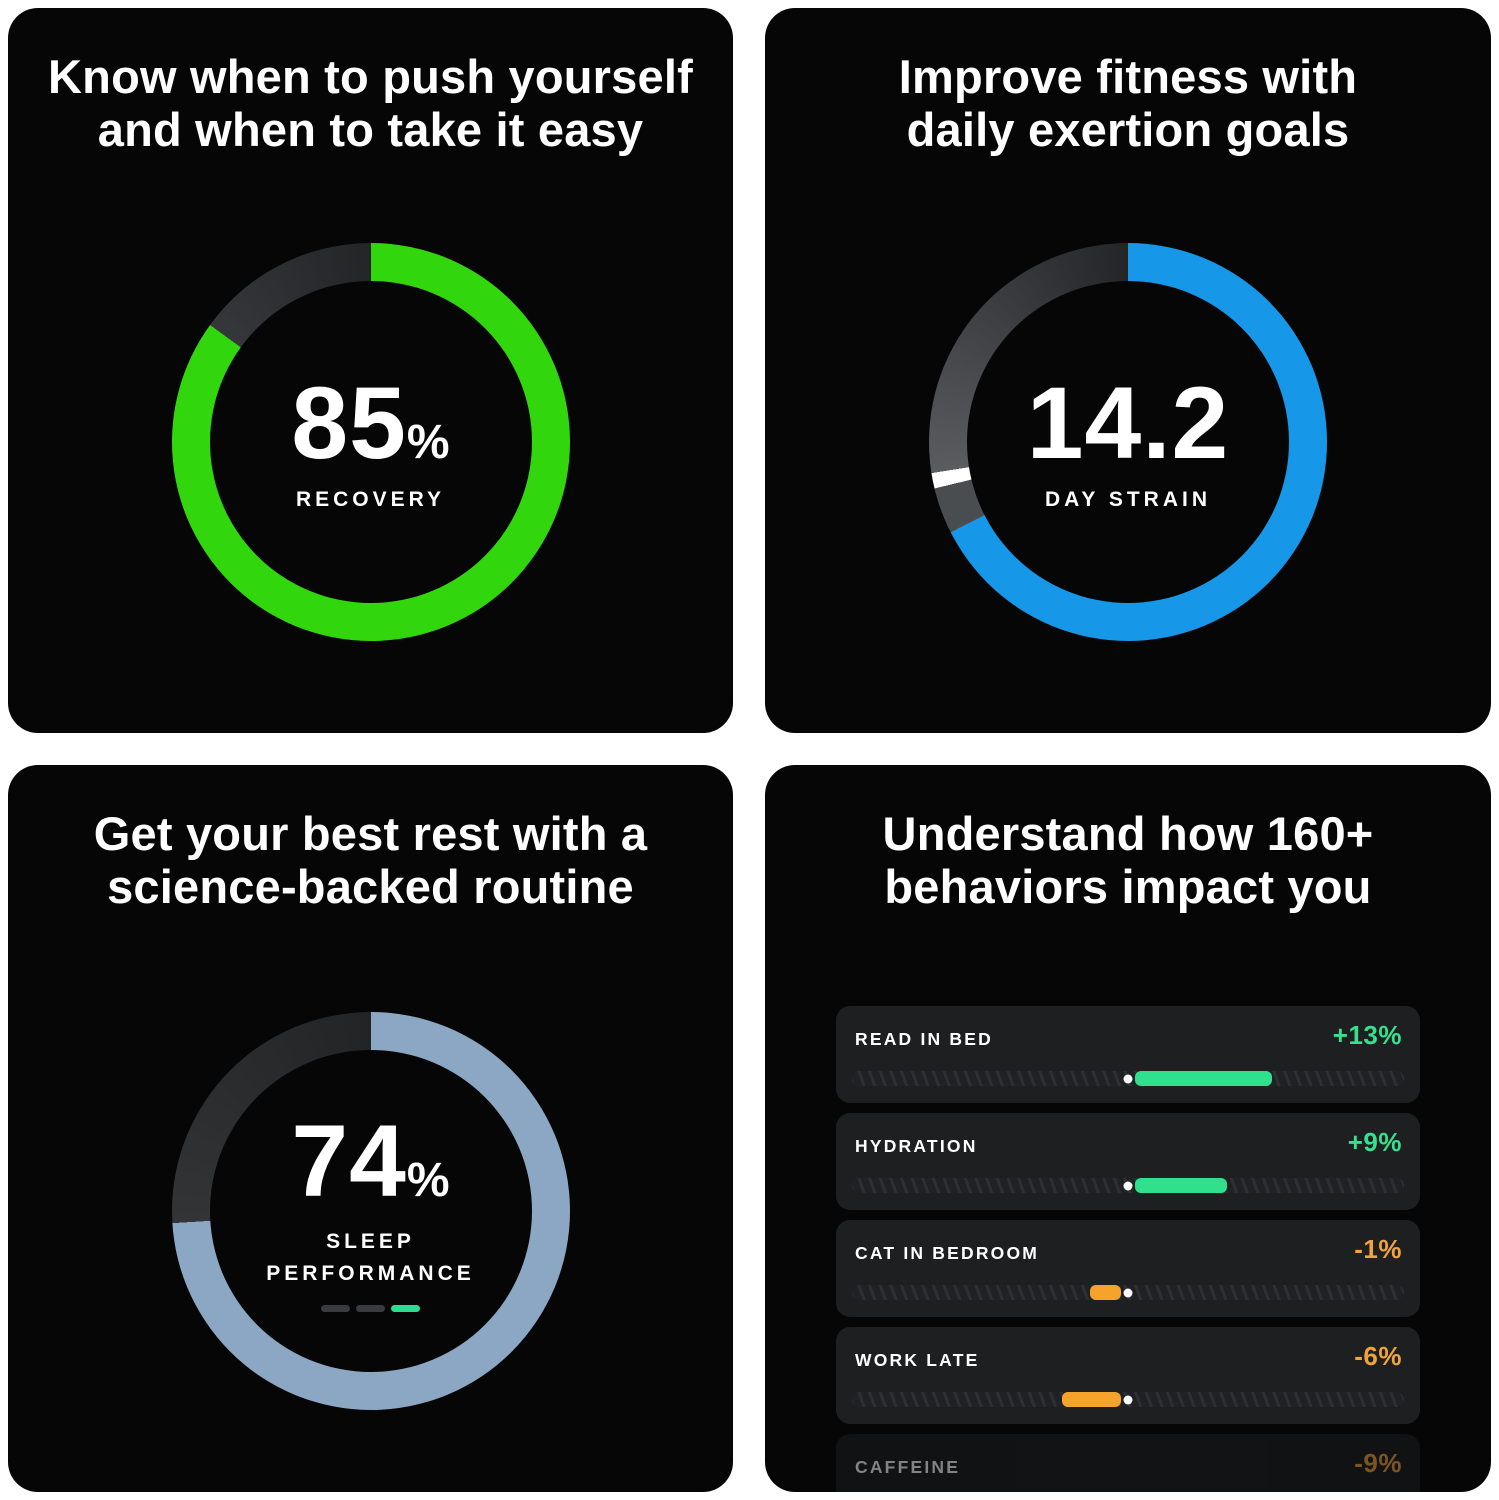 The image size is (1499, 1500). What do you see at coordinates (1128, 130) in the screenshot?
I see `strain-heading-line2: daily exertion goals` at bounding box center [1128, 130].